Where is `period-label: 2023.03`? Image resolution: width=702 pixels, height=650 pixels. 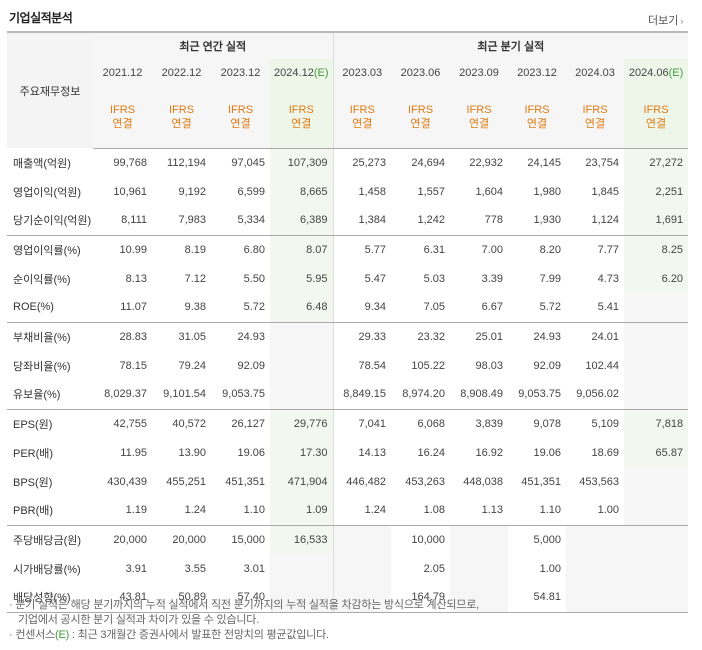 period-label: 2023.03 is located at coordinates (362, 73).